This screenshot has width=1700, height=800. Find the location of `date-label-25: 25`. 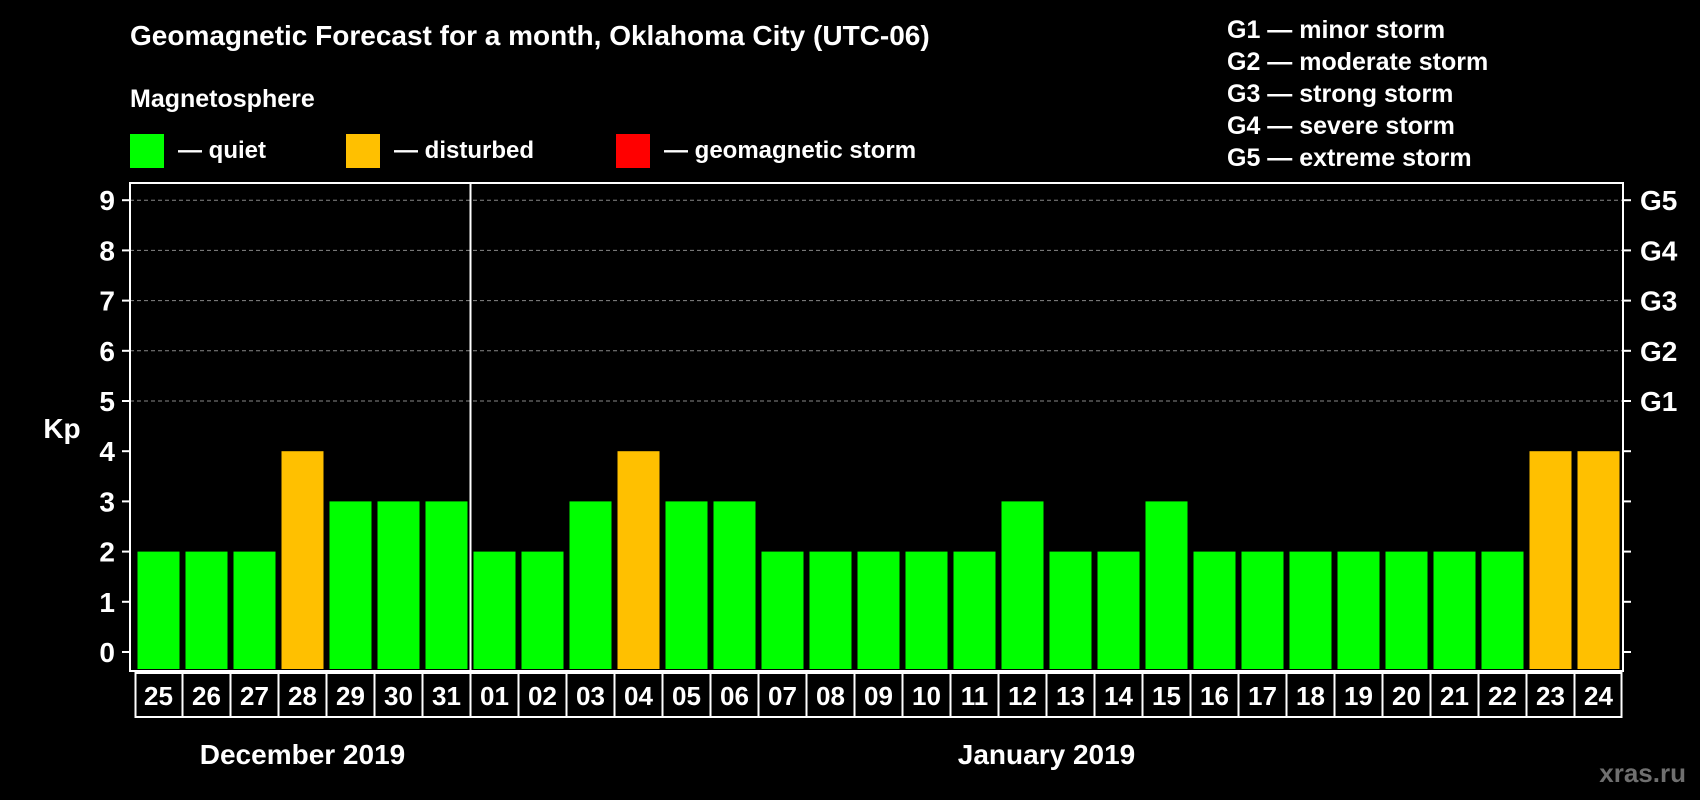

date-label-25: 25 is located at coordinates (158, 696).